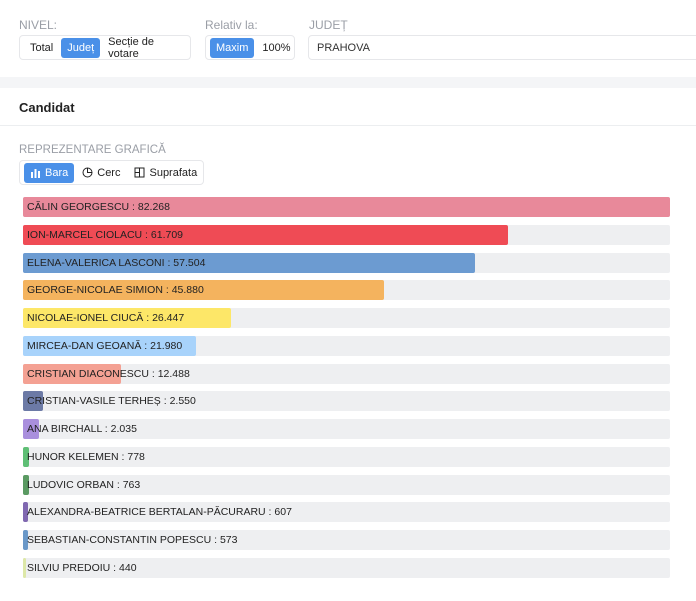  What do you see at coordinates (232, 47) in the screenshot?
I see `option: Maxim` at bounding box center [232, 47].